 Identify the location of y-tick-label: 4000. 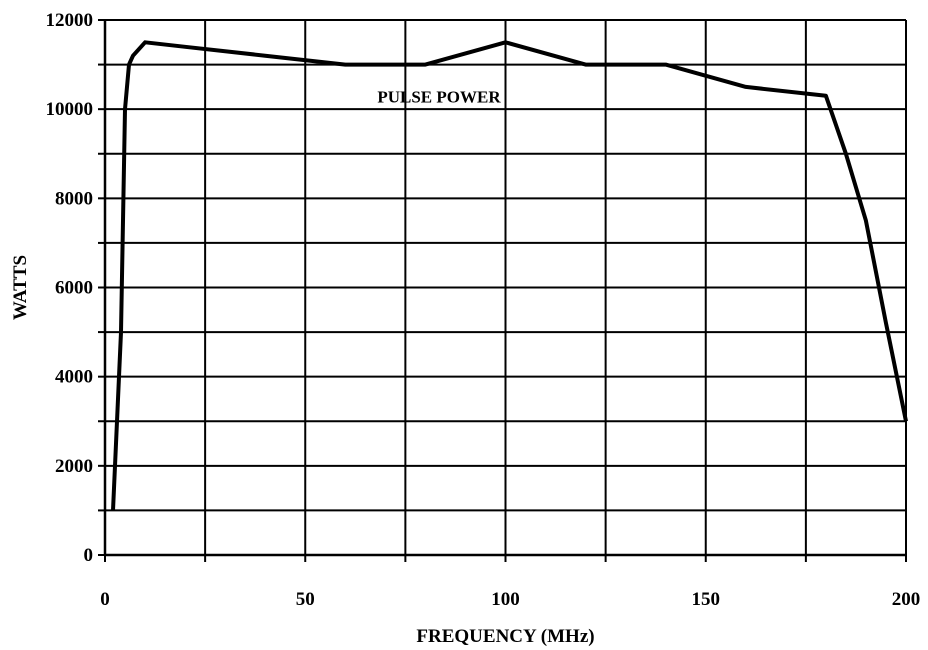
(74, 377).